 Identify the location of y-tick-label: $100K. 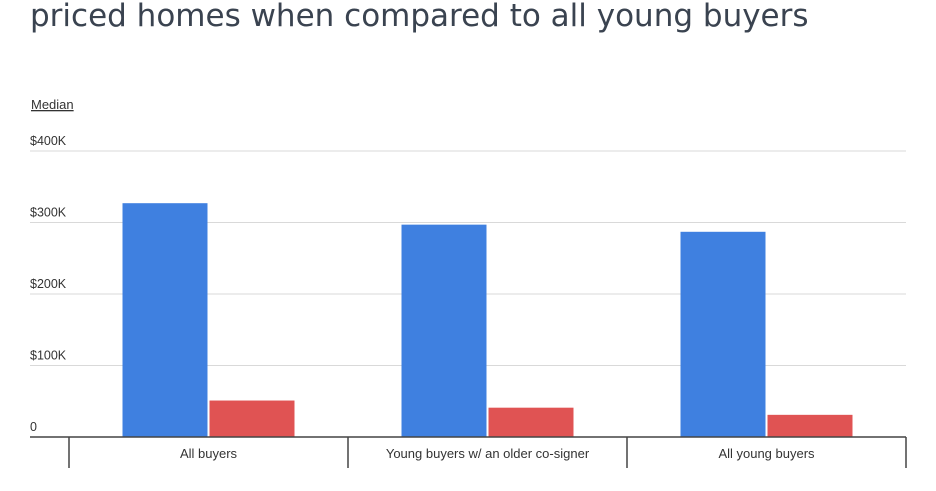
(48, 356).